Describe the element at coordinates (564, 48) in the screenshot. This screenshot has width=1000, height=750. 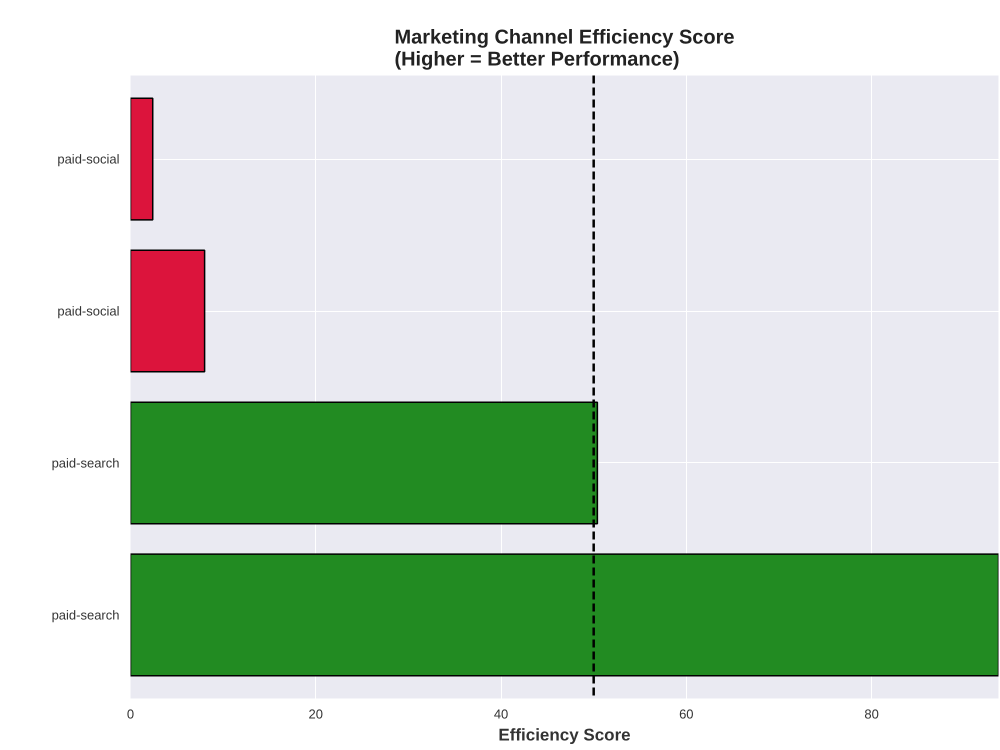
I see `chart-title: Marketing Channel Efficiency Score (Higher = Better Performance)` at that location.